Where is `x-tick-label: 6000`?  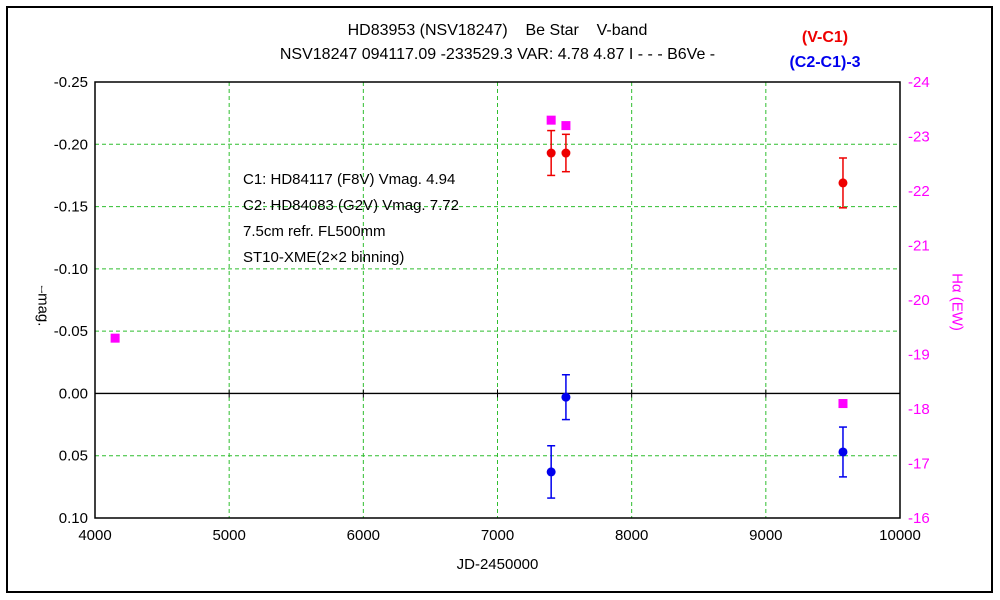 x-tick-label: 6000 is located at coordinates (363, 535).